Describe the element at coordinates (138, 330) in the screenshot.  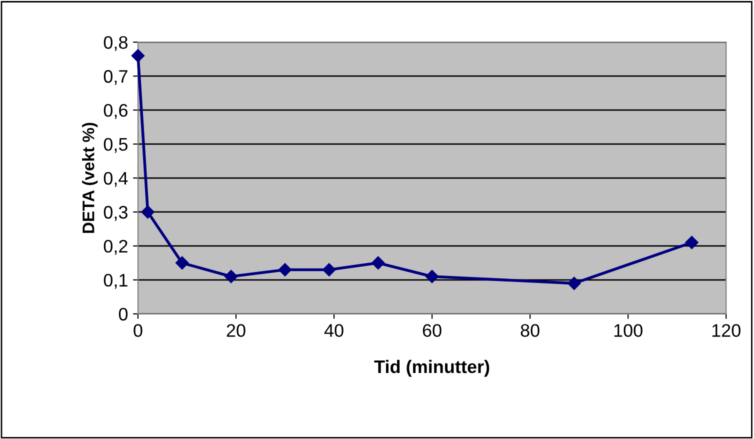
I see `x-tick-label: 0` at that location.